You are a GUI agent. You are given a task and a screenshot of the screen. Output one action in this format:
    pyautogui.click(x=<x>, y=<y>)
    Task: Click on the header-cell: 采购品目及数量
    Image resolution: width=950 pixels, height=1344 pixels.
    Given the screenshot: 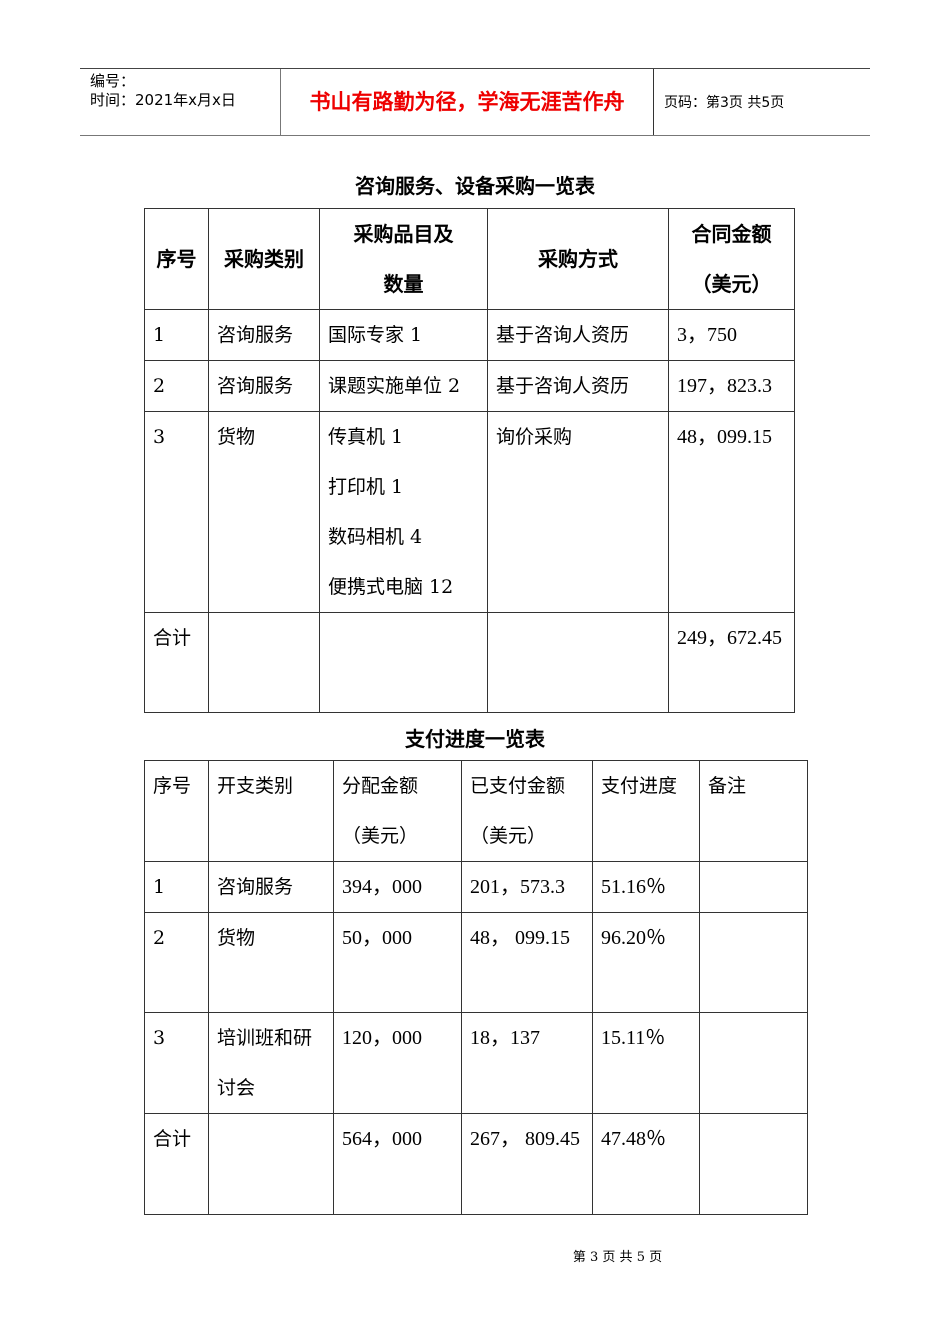 What is the action you would take?
    pyautogui.click(x=403, y=259)
    